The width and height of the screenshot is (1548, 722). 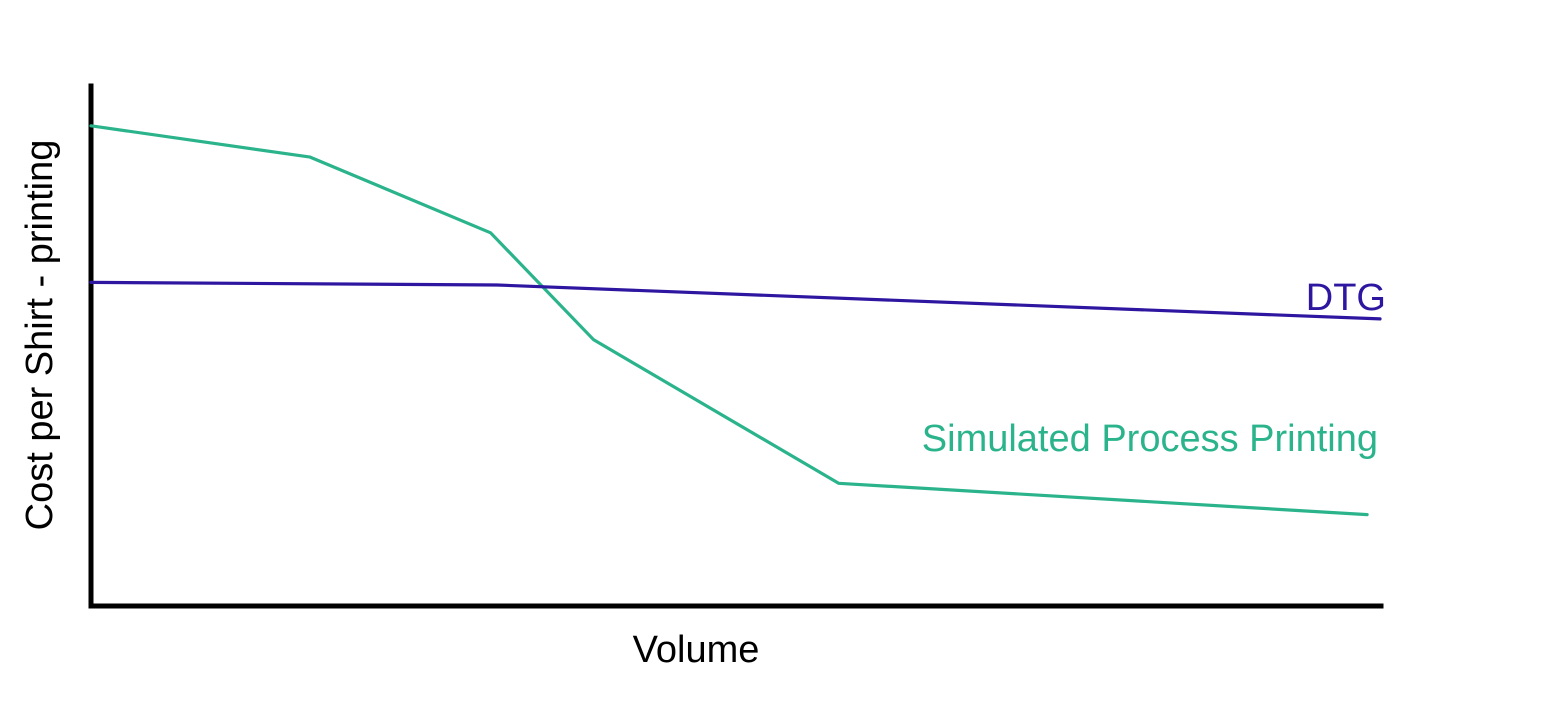 What do you see at coordinates (696, 650) in the screenshot?
I see `x-axis-label: Volume` at bounding box center [696, 650].